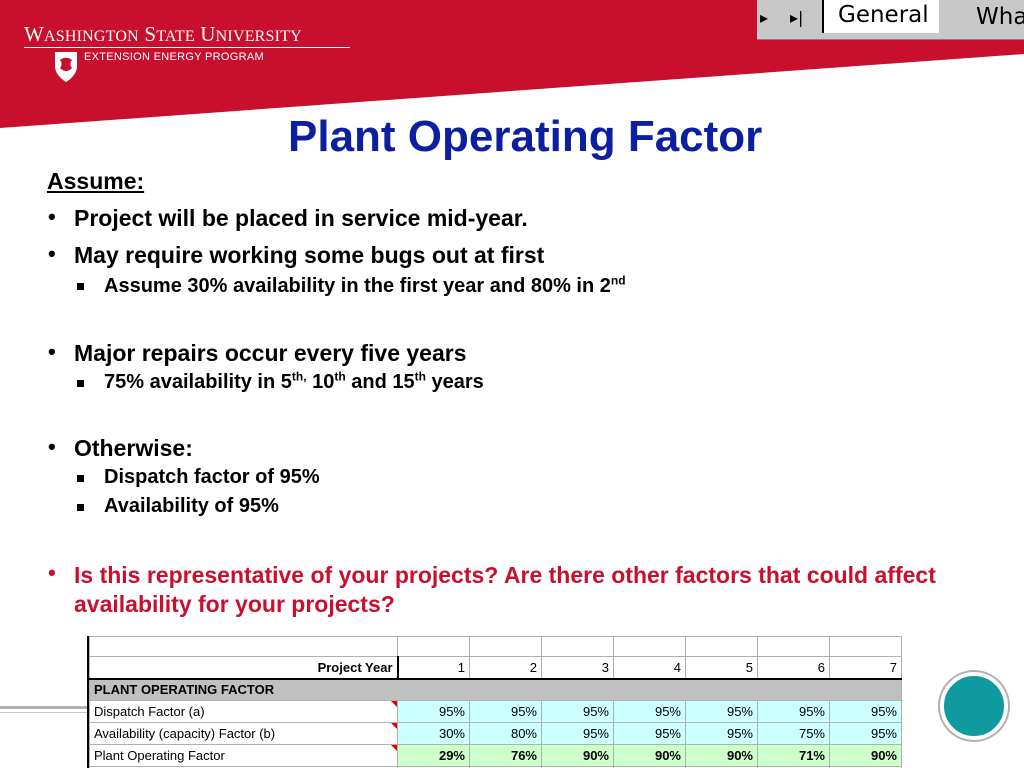 The image size is (1024, 768). I want to click on row-label: Availability (capacity) Factor (b), so click(243, 733).